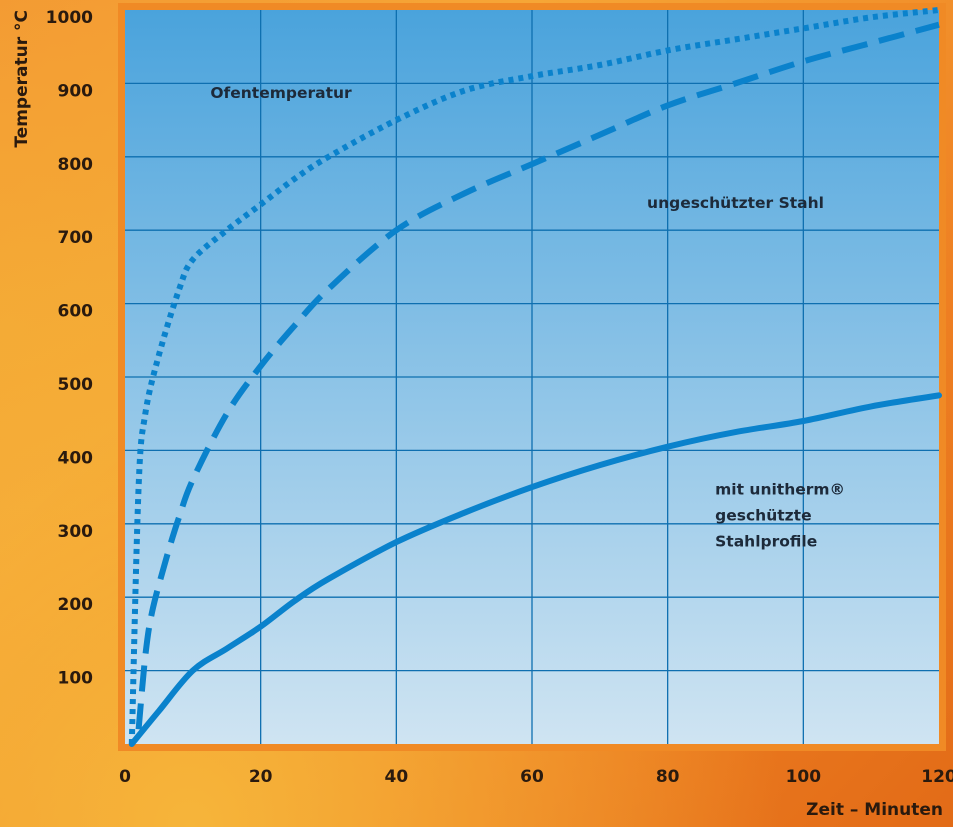 The height and width of the screenshot is (827, 953). I want to click on x-tick-label: 40, so click(396, 777).